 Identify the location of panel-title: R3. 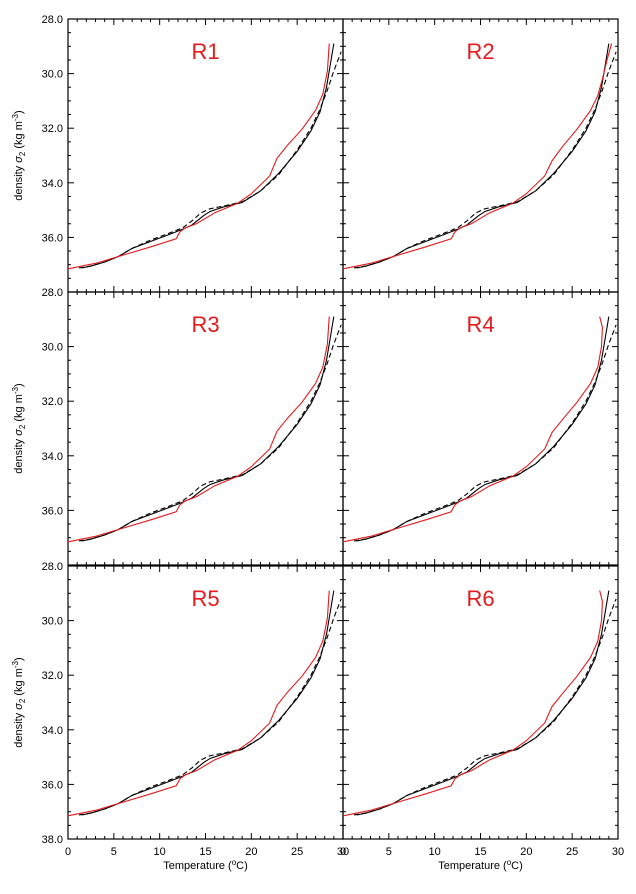
(205, 324).